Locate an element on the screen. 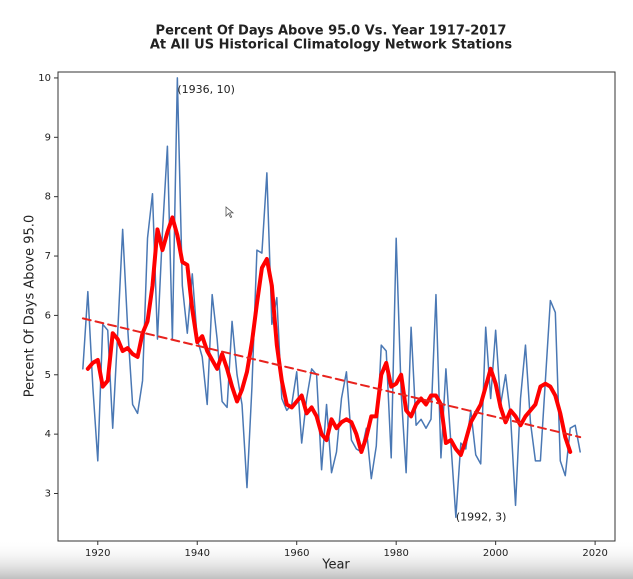 The image size is (633, 579). y-tick-label: 7 is located at coordinates (48, 256).